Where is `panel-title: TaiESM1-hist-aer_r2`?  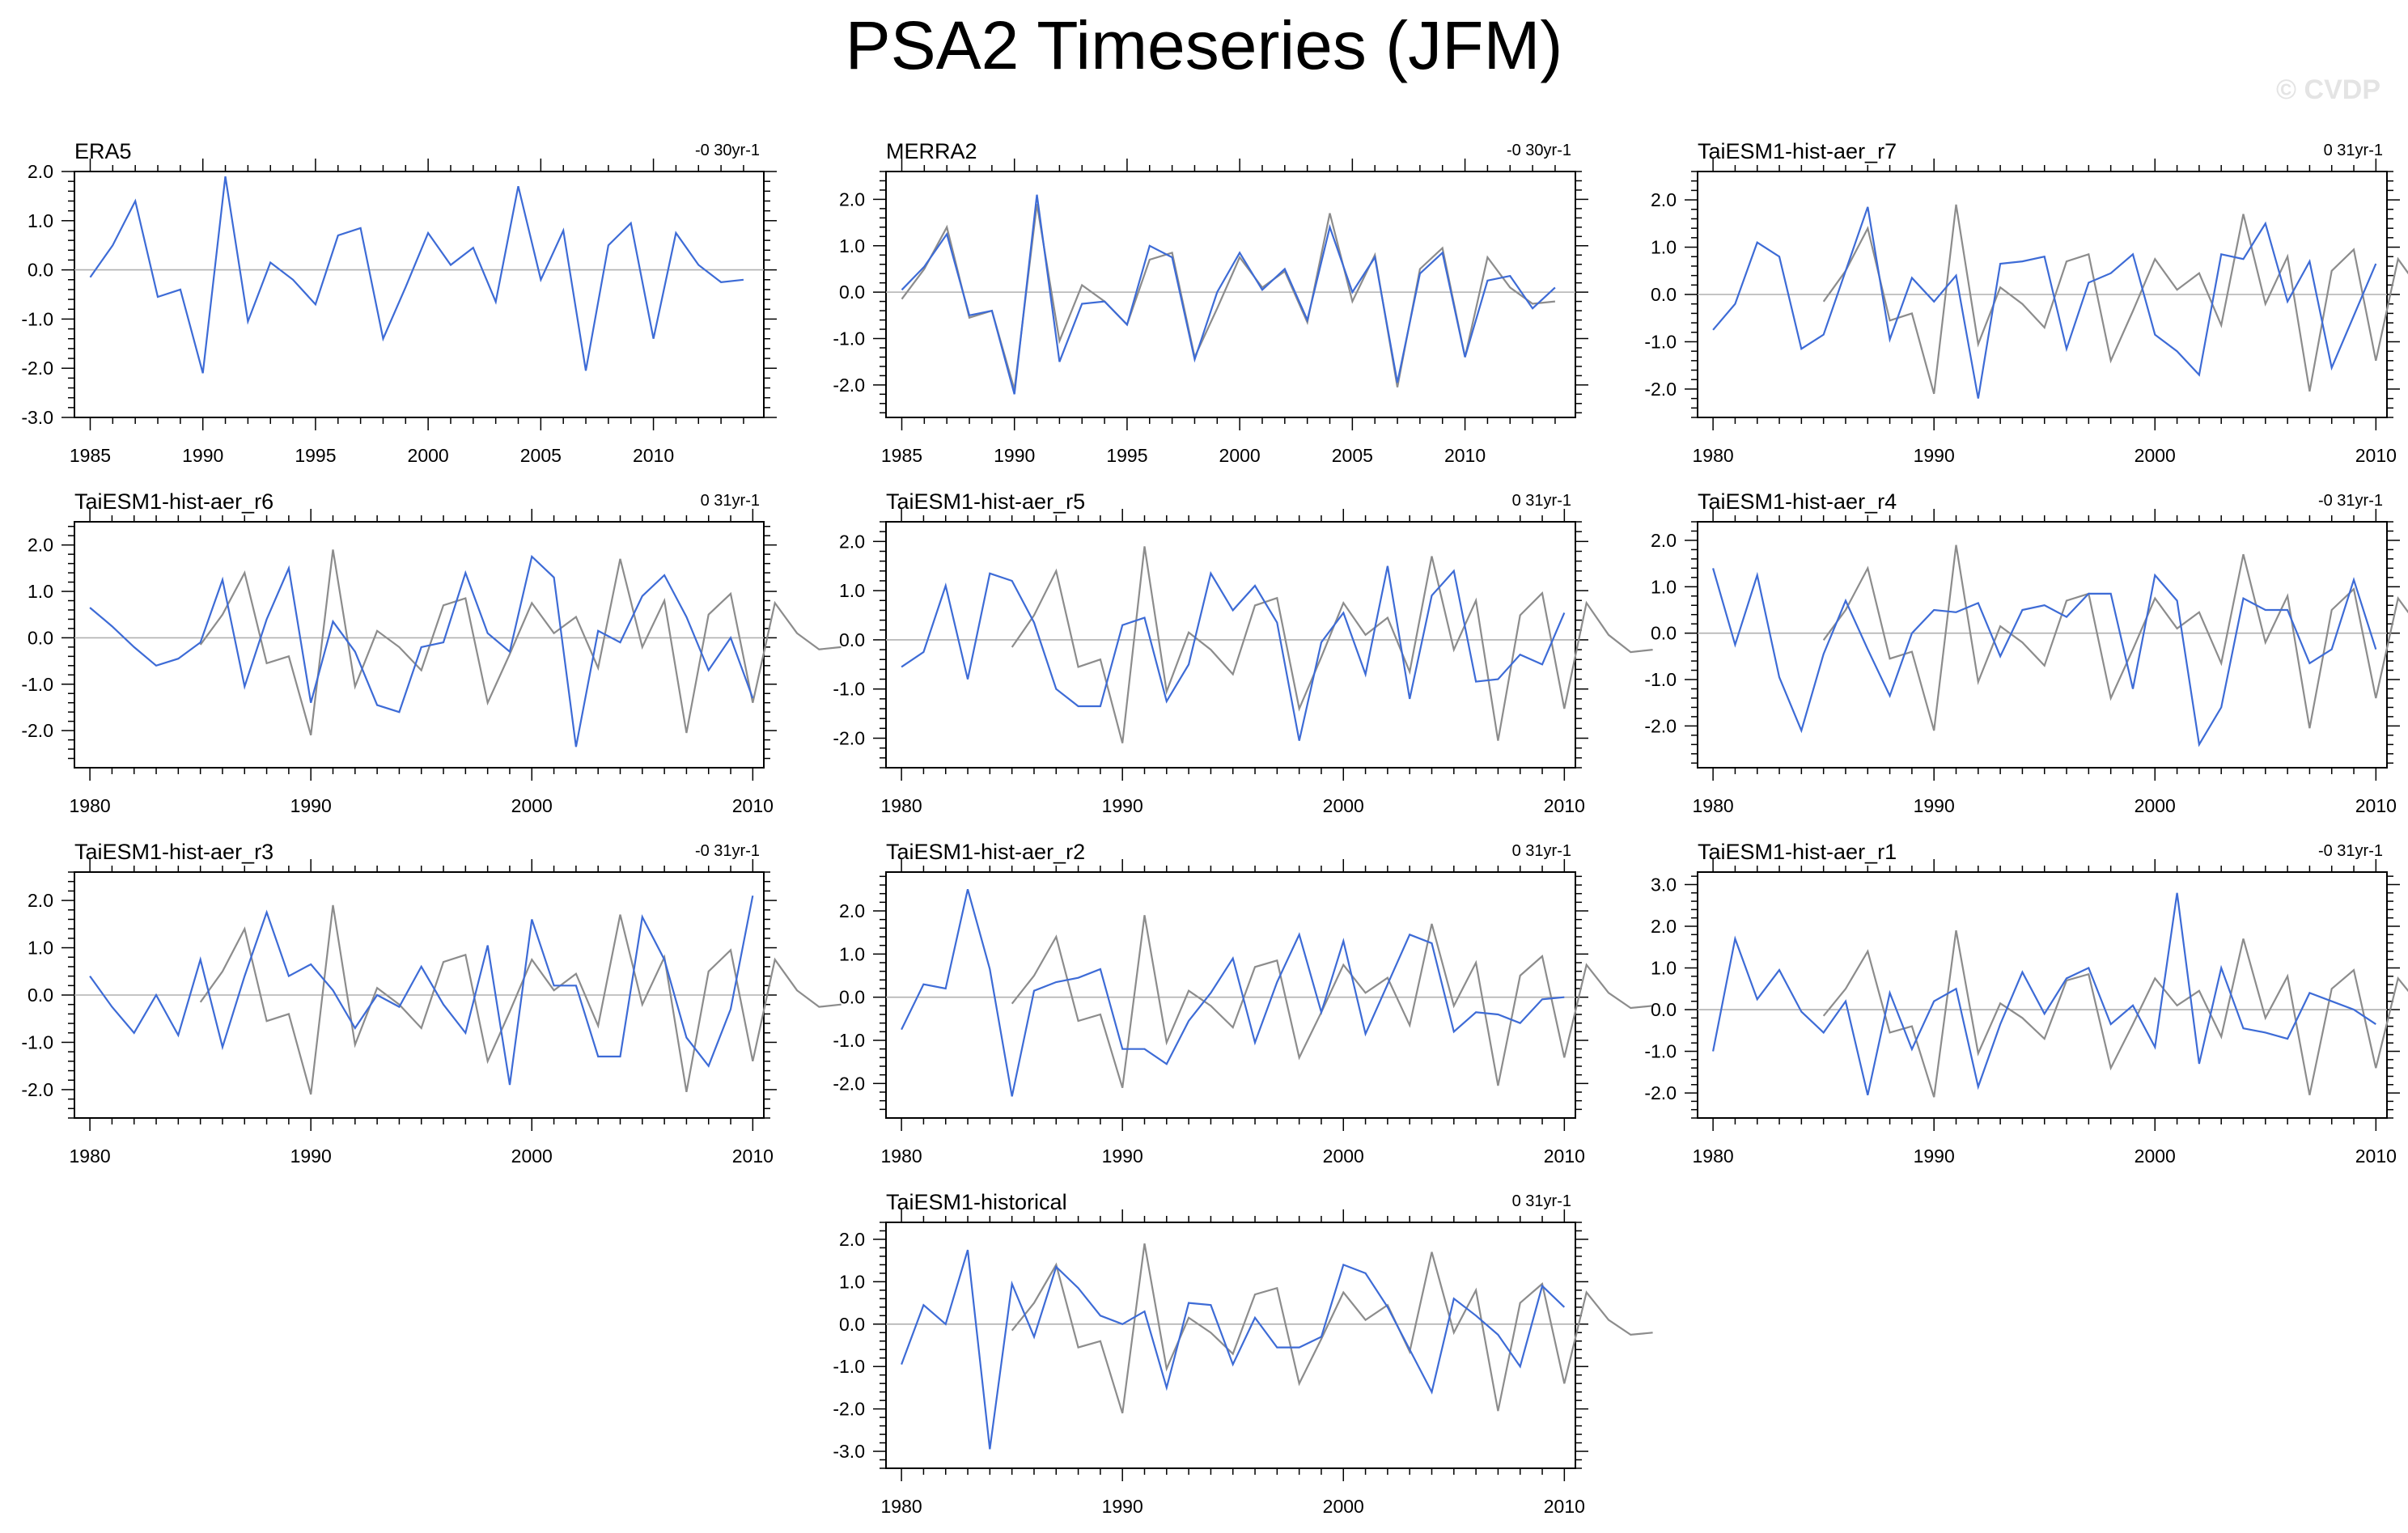
panel-title: TaiESM1-hist-aer_r2 is located at coordinates (985, 852).